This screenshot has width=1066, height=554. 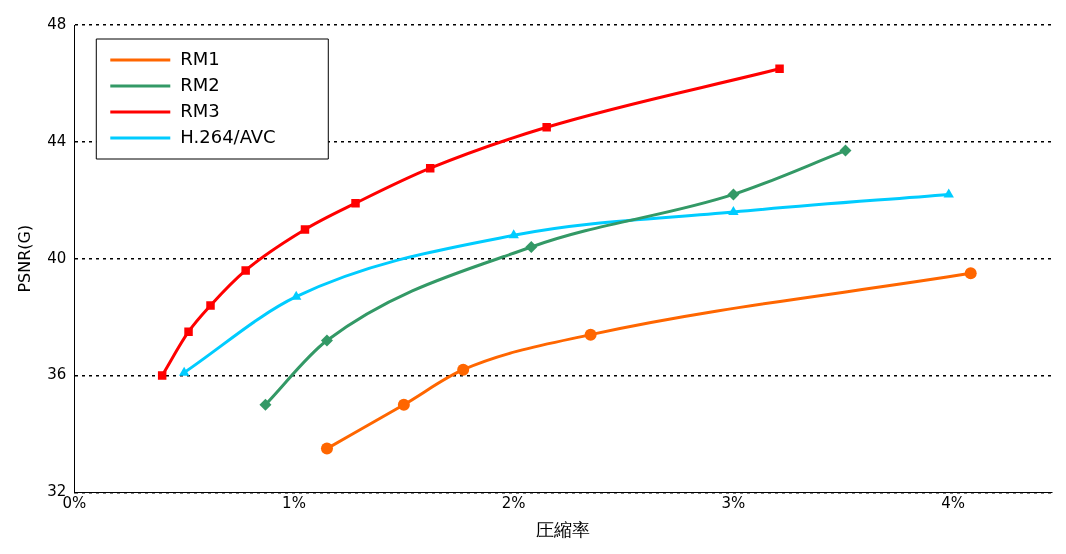 What do you see at coordinates (57, 140) in the screenshot?
I see `y-tick-label: 44` at bounding box center [57, 140].